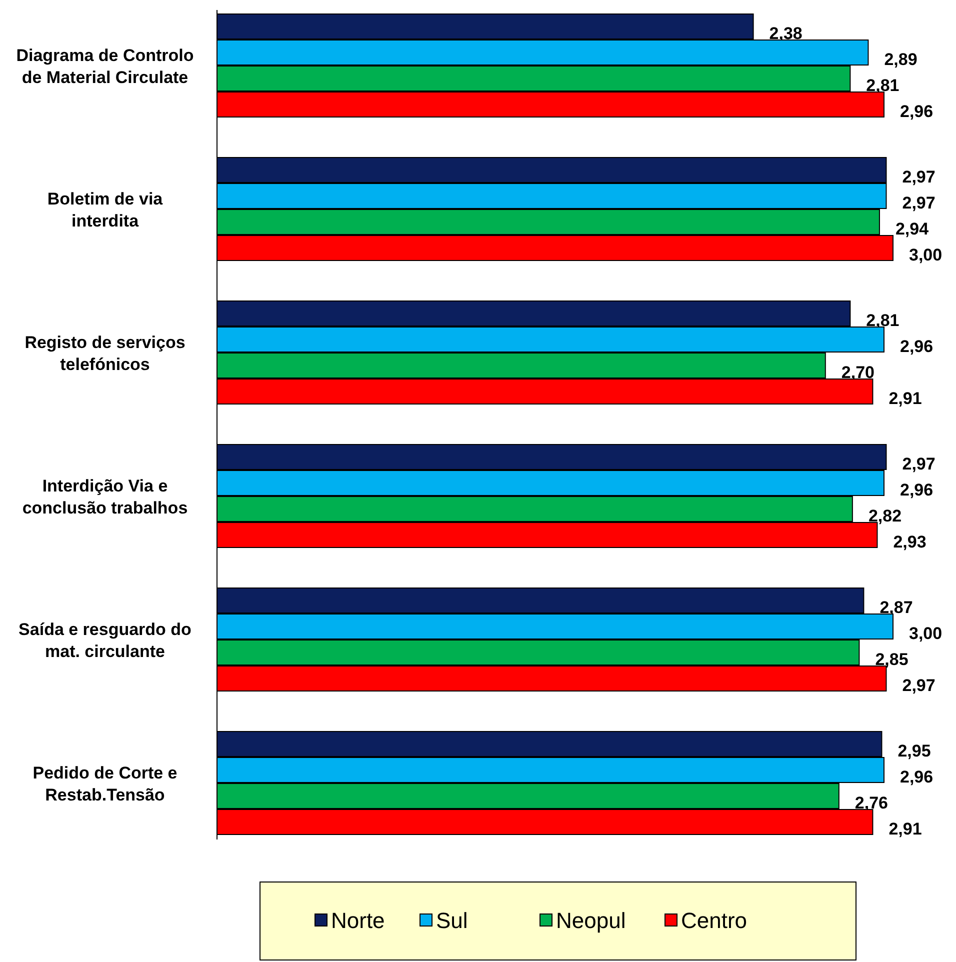 The image size is (956, 962). I want to click on y-tick-label: Pedido de Corte e Restab.Tensão, so click(105, 784).